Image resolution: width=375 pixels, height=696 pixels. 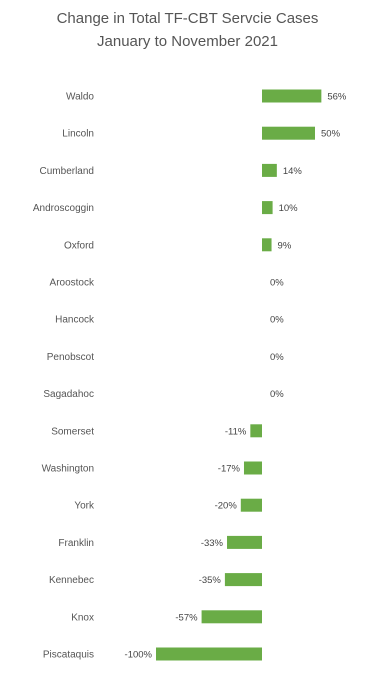 What do you see at coordinates (212, 543) in the screenshot?
I see `data-label: -33%` at bounding box center [212, 543].